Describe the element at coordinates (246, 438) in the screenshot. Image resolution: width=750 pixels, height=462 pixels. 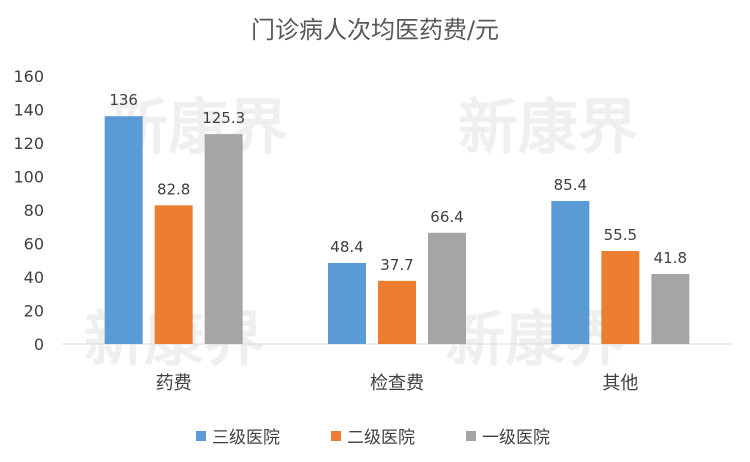
I see `legend-label: 三级医院` at that location.